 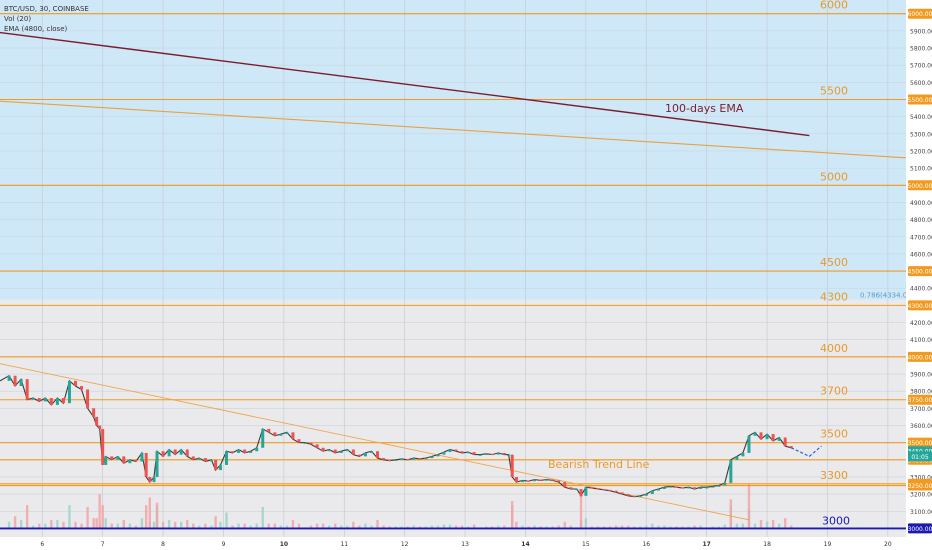 I want to click on price-tick-label: 4800.00, so click(x=921, y=220).